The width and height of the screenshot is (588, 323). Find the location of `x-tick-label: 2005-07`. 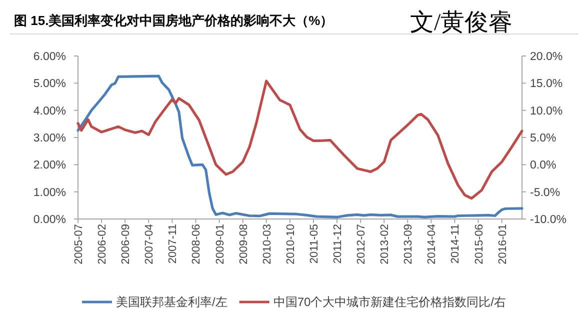

x-tick-label: 2005-07 is located at coordinates (79, 244).